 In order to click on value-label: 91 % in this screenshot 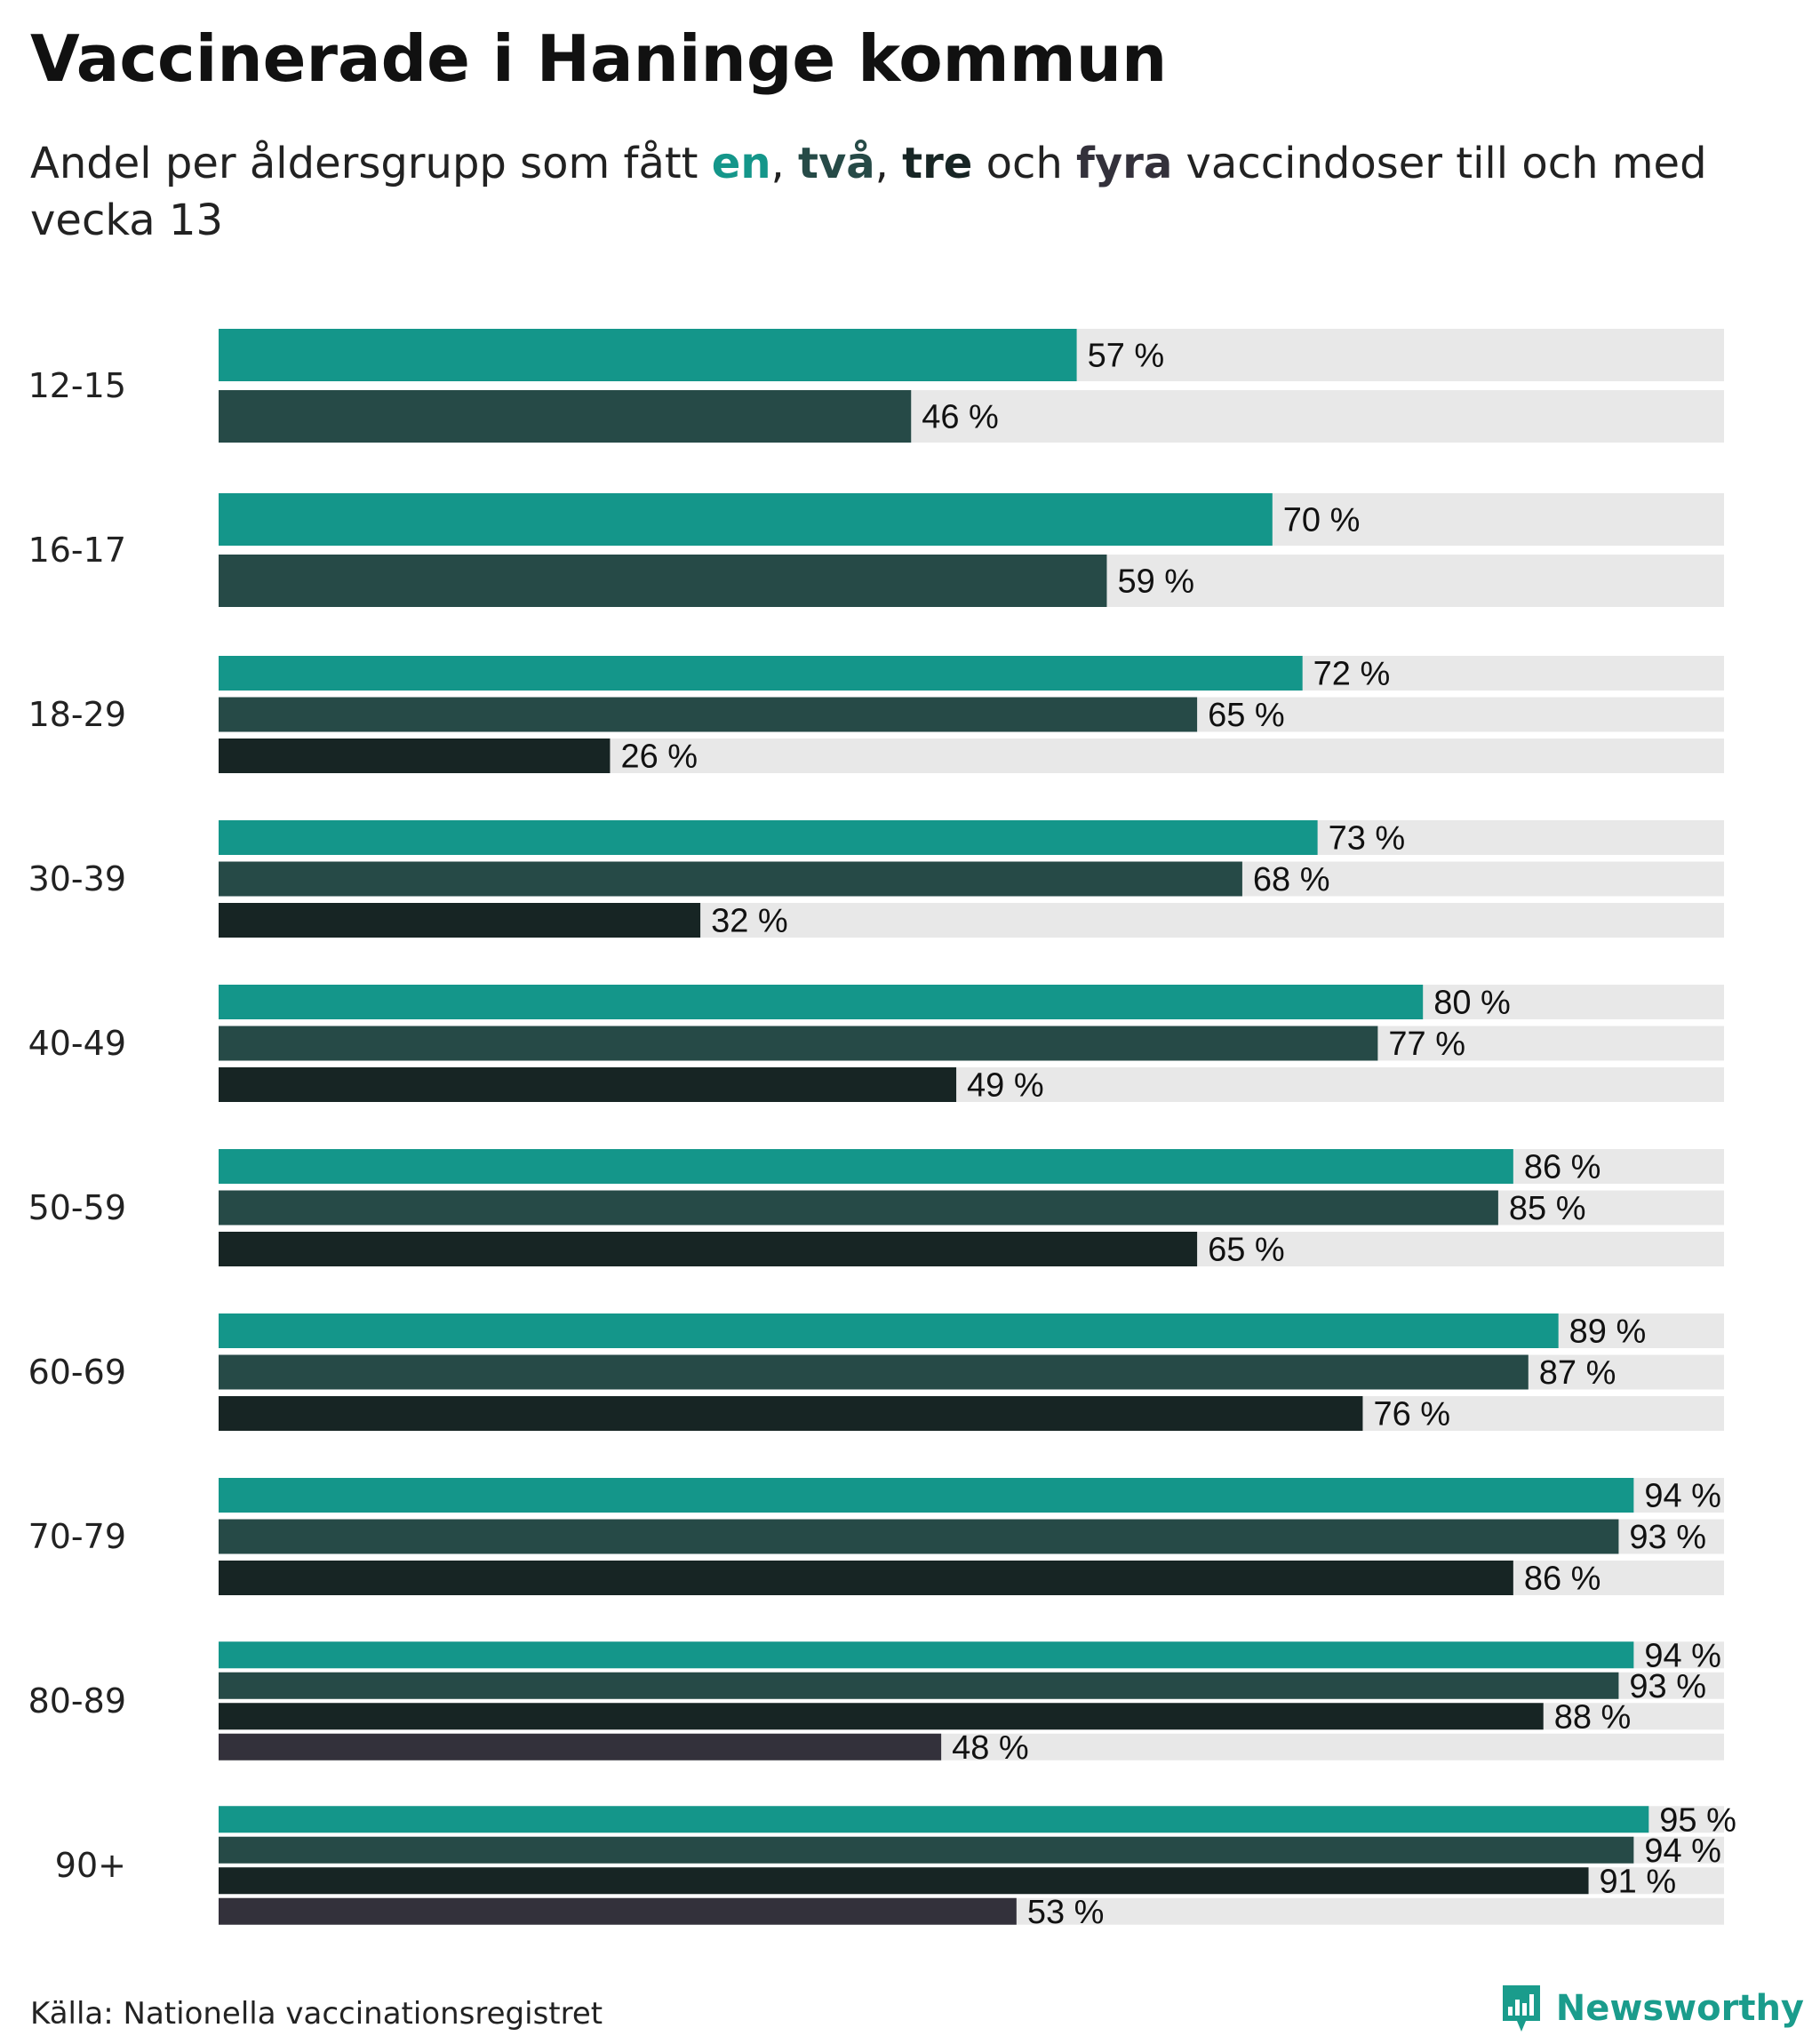, I will do `click(1638, 1881)`.